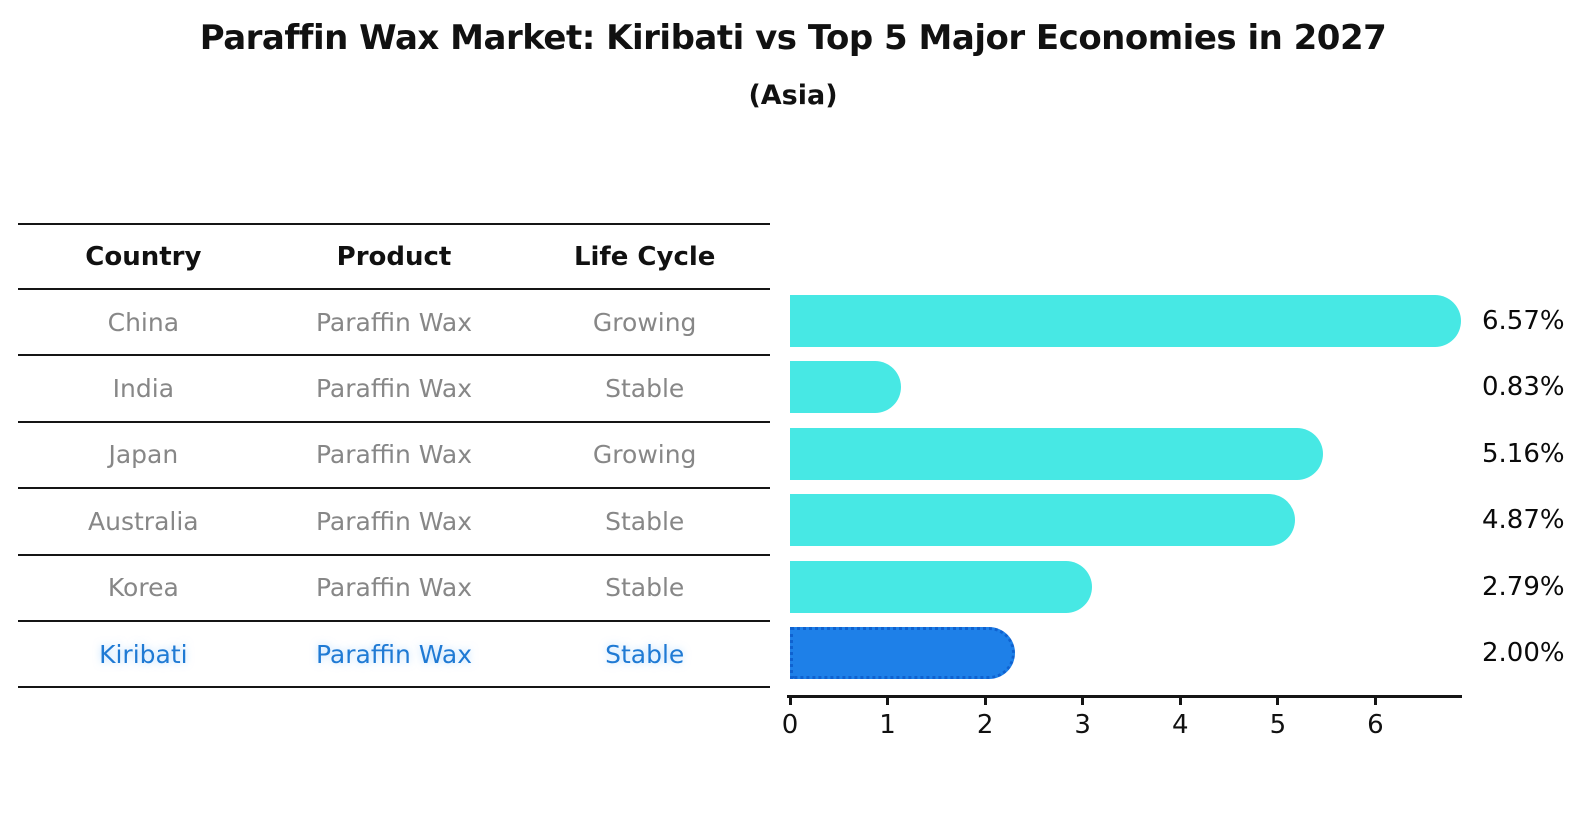 The width and height of the screenshot is (1586, 823). I want to click on x-axis-tick-label: 6, so click(1375, 725).